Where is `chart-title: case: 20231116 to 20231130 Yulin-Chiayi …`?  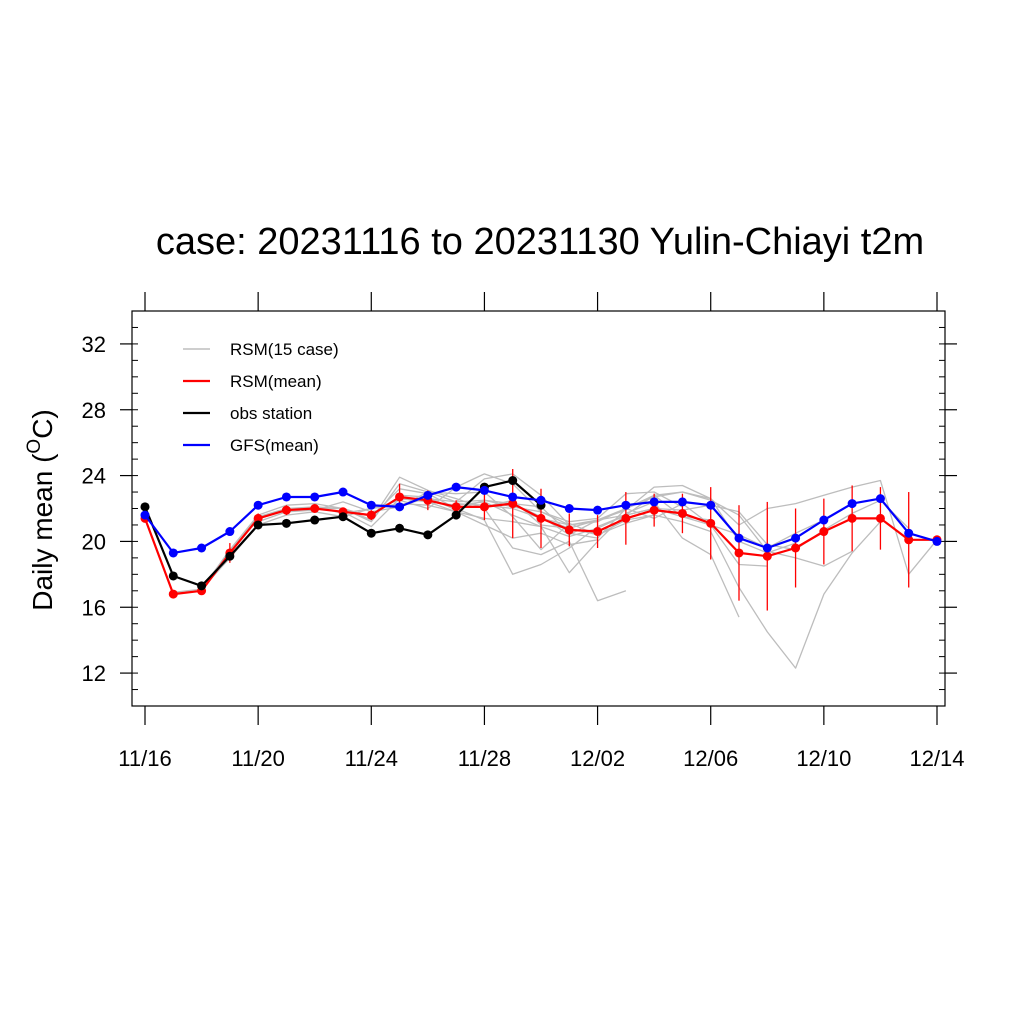 chart-title: case: 20231116 to 20231130 Yulin-Chiayi … is located at coordinates (540, 242).